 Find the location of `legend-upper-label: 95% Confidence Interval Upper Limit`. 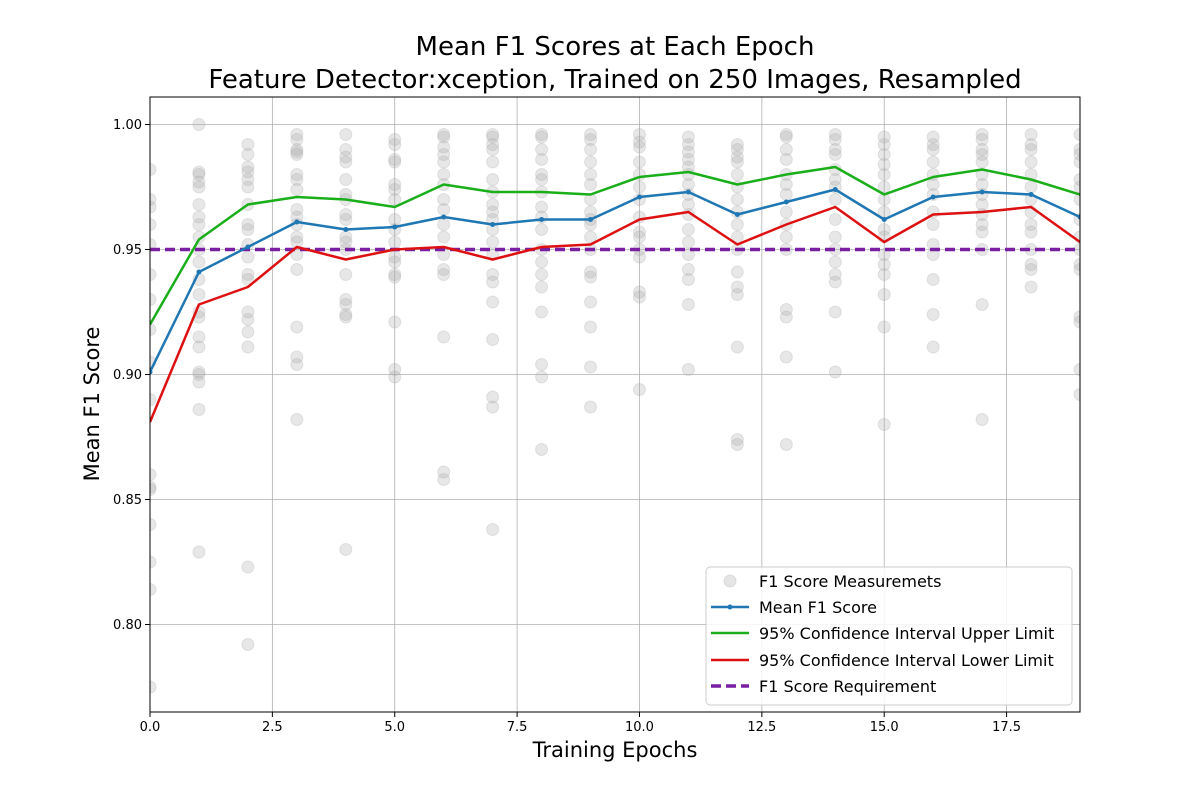

legend-upper-label: 95% Confidence Interval Upper Limit is located at coordinates (906, 633).